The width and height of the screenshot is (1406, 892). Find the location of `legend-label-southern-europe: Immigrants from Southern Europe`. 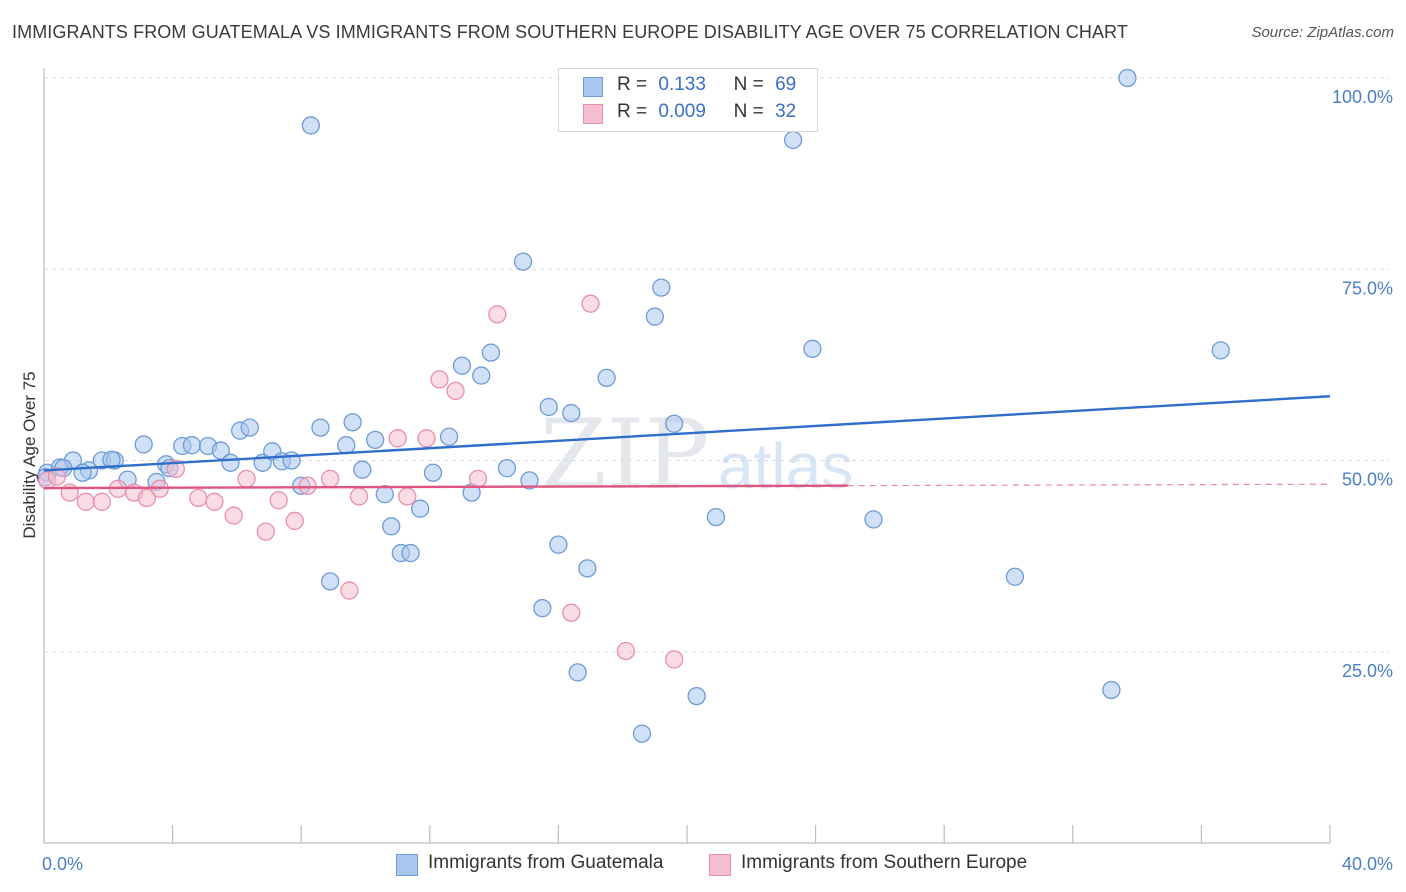

legend-label-southern-europe: Immigrants from Southern Europe is located at coordinates (884, 862).